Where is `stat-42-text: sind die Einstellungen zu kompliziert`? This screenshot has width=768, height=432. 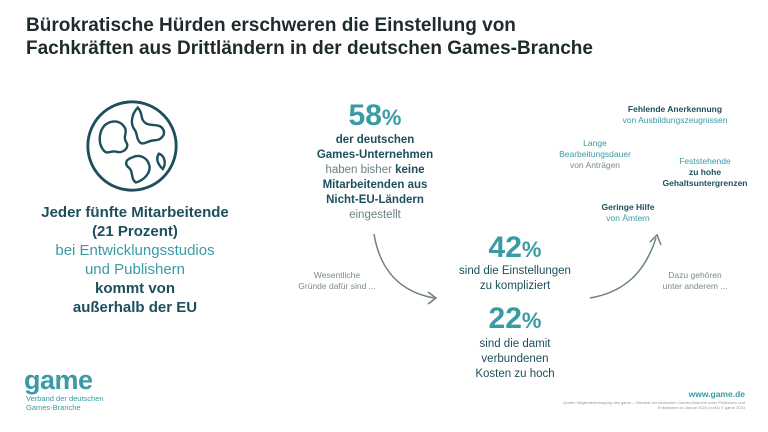
stat-42-text: sind die Einstellungen zu kompliziert is located at coordinates (515, 278).